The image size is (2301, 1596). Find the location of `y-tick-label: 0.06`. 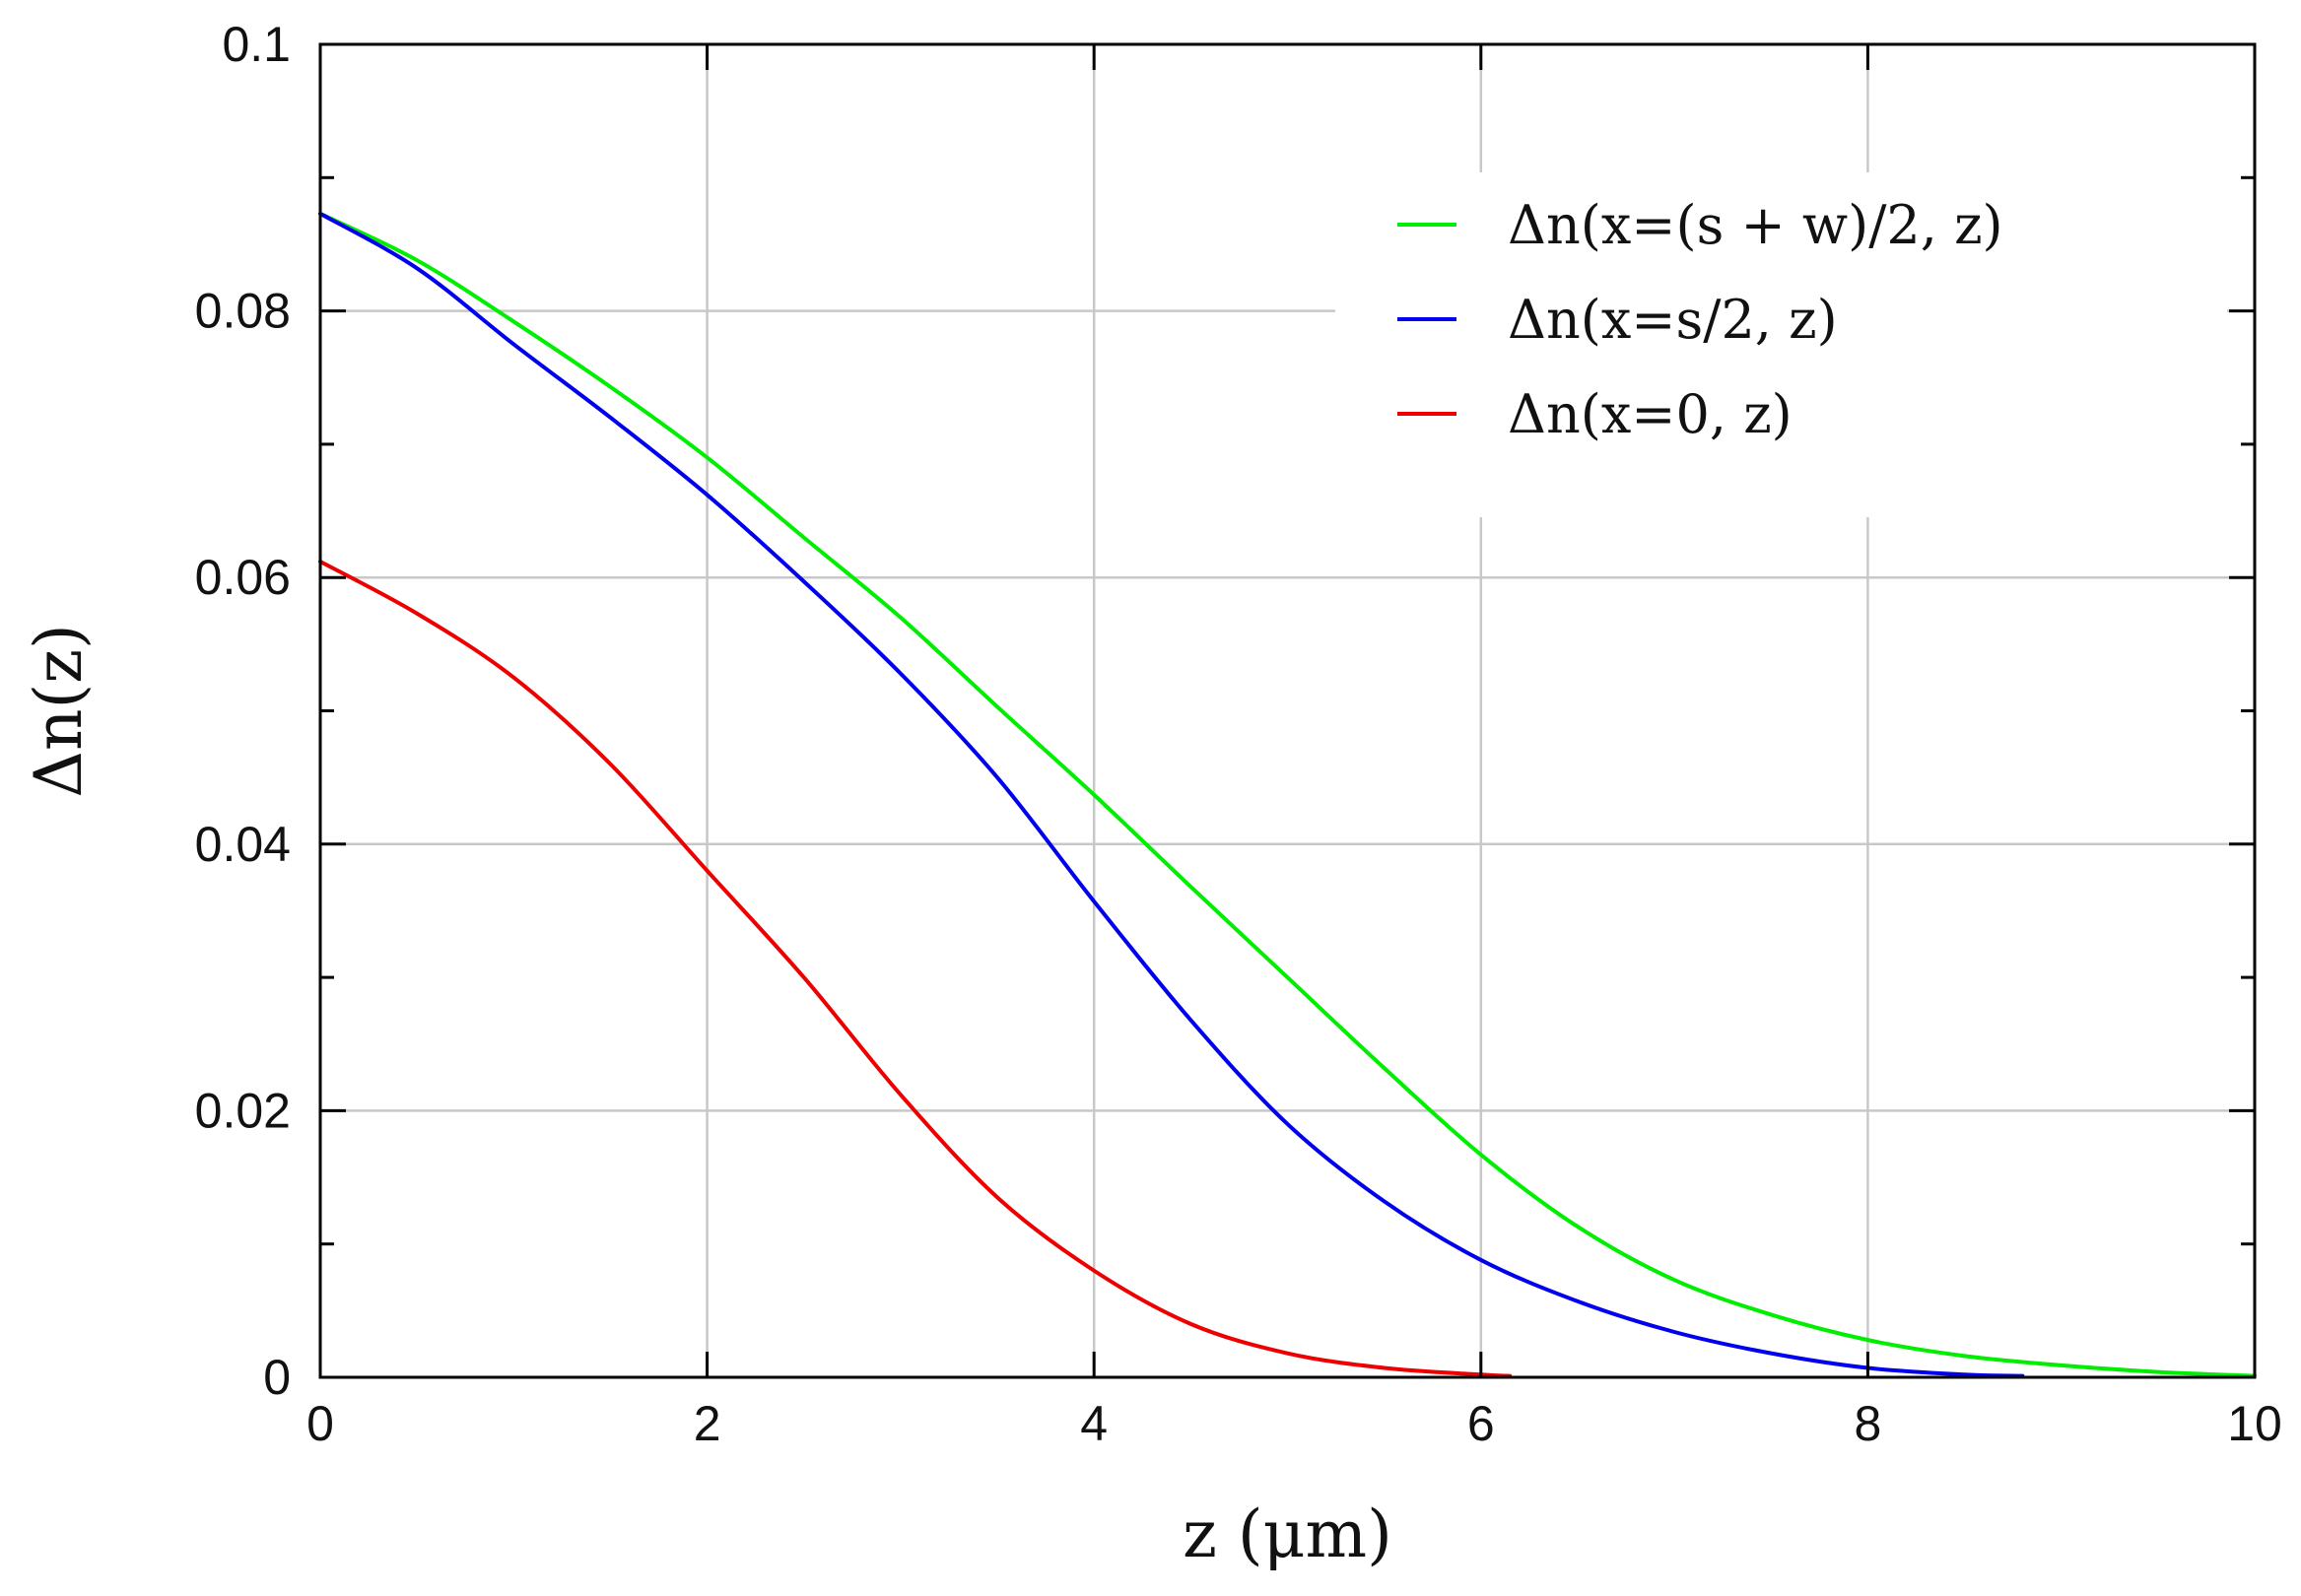

y-tick-label: 0.06 is located at coordinates (243, 577).